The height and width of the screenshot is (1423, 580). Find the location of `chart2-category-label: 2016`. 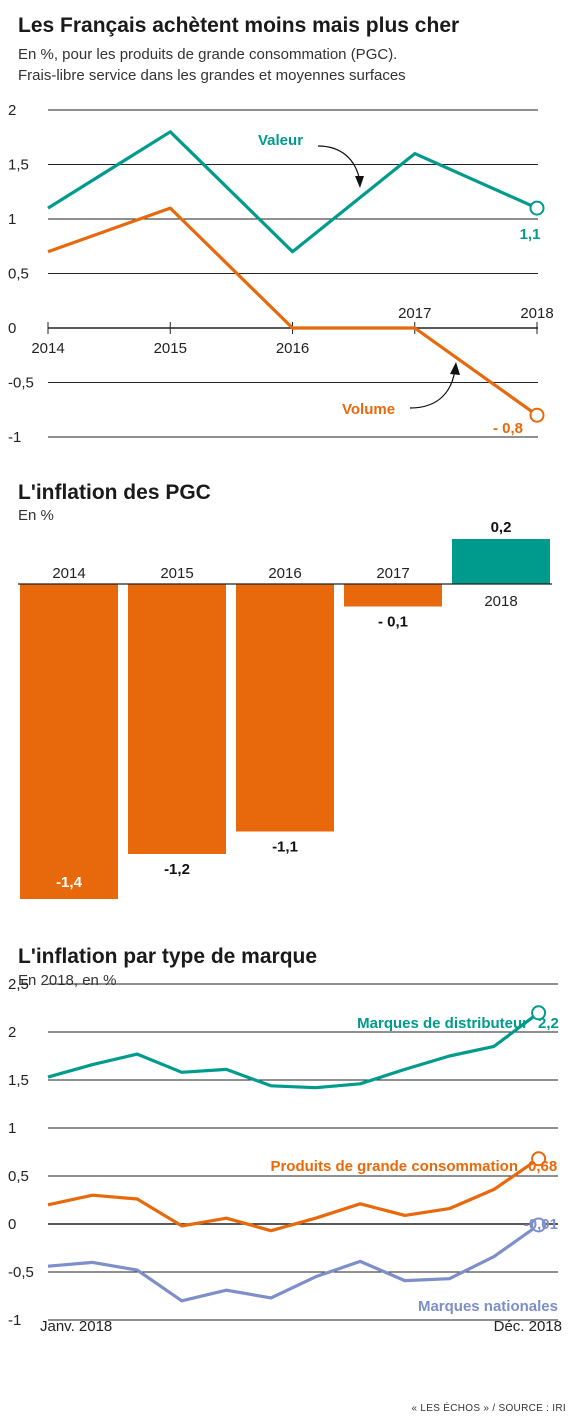

chart2-category-label: 2016 is located at coordinates (284, 573).